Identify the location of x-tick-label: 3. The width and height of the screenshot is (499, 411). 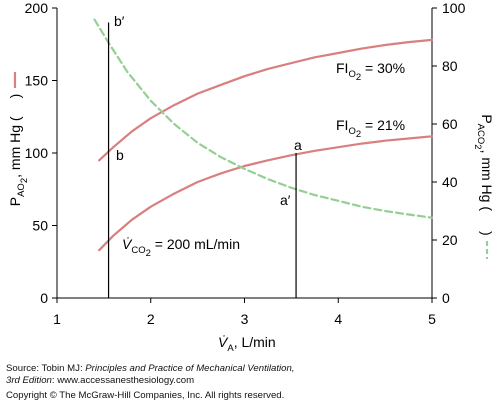
(245, 319).